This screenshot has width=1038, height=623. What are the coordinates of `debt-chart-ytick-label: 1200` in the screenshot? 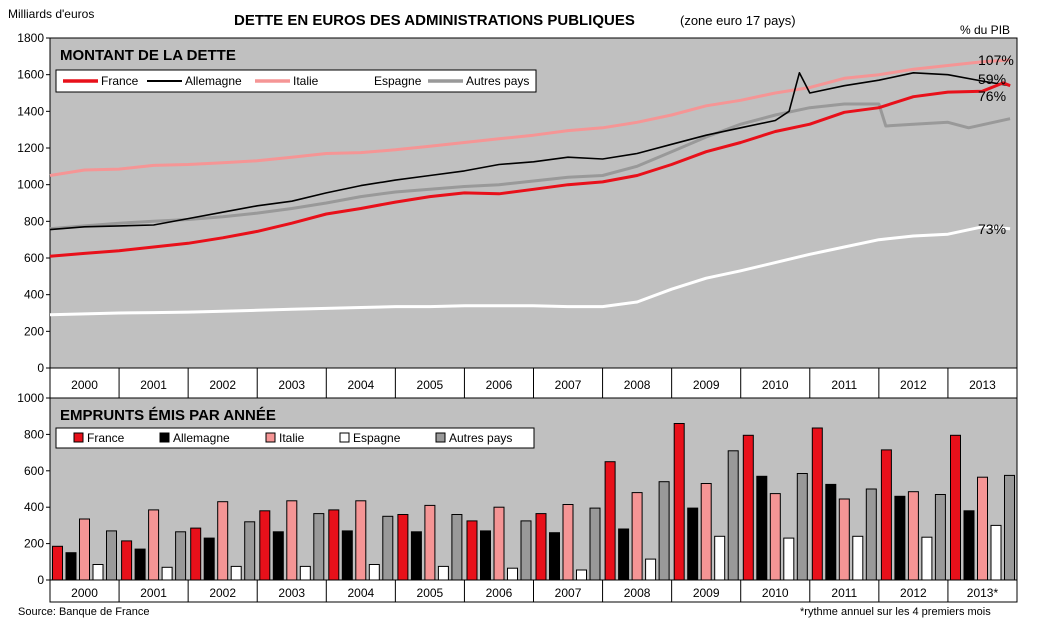 It's located at (30, 148).